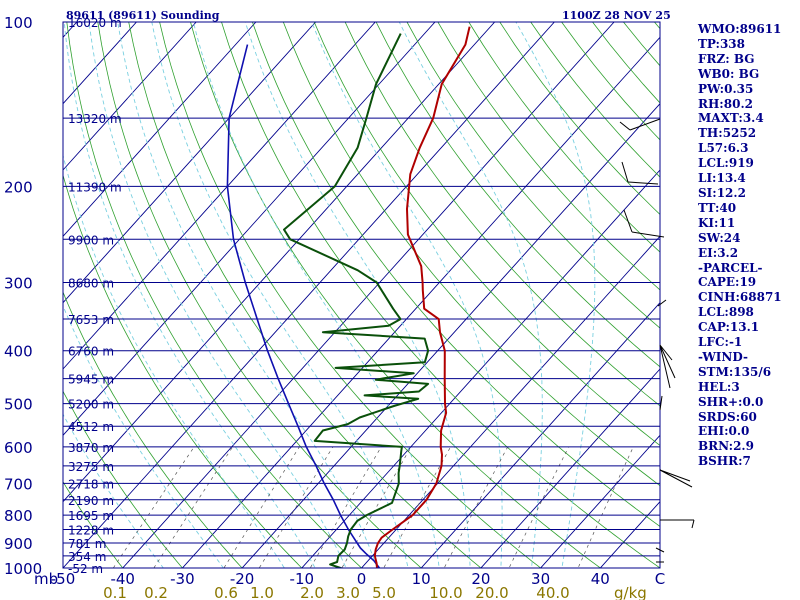 The width and height of the screenshot is (800, 600). Describe the element at coordinates (384, 592) in the screenshot. I see `mixing-ratio-tick-label: 5.0` at that location.